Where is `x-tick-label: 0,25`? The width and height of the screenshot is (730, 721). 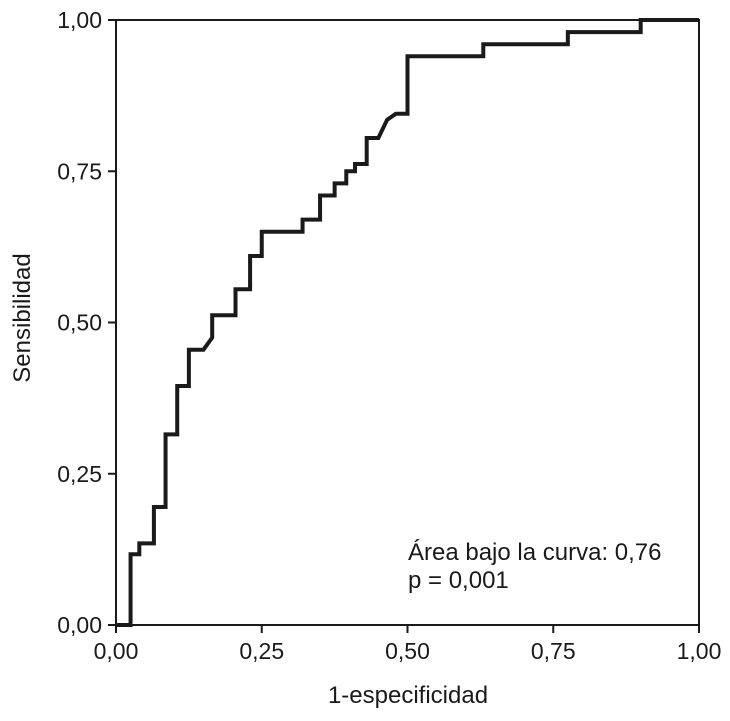
x-tick-label: 0,25 is located at coordinates (261, 651).